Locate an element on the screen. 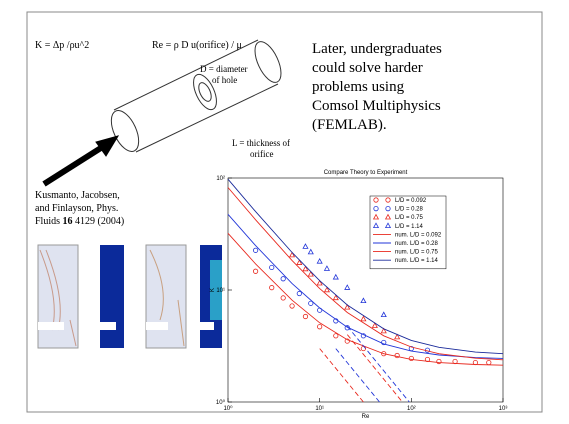 The image size is (569, 424). text-line: (FEMLAB). is located at coordinates (349, 125).